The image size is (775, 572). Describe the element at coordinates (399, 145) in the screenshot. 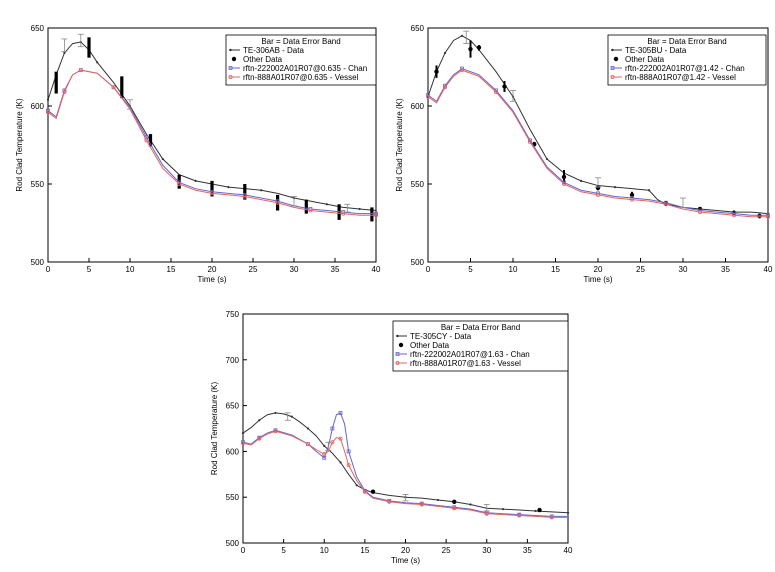

I see `y-axis-label: Rod Clad Temperature (K)` at that location.